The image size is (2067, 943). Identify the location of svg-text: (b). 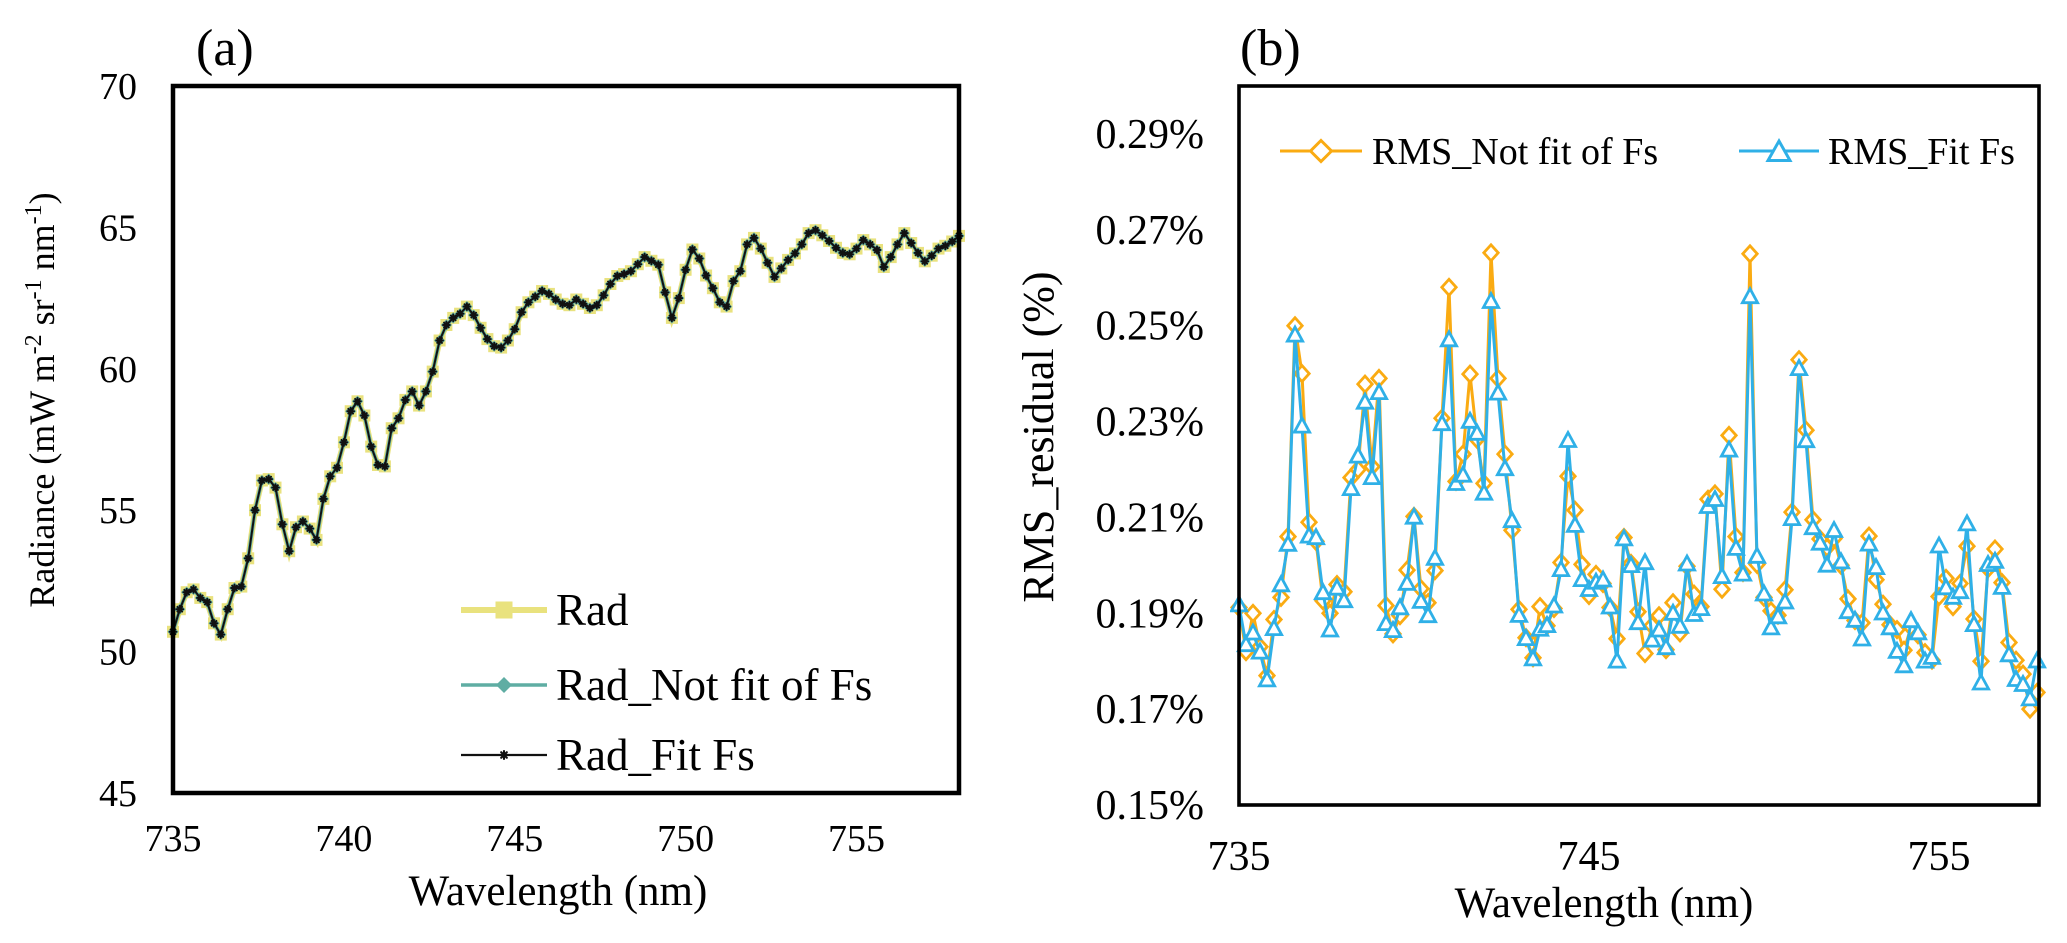
(1270, 48).